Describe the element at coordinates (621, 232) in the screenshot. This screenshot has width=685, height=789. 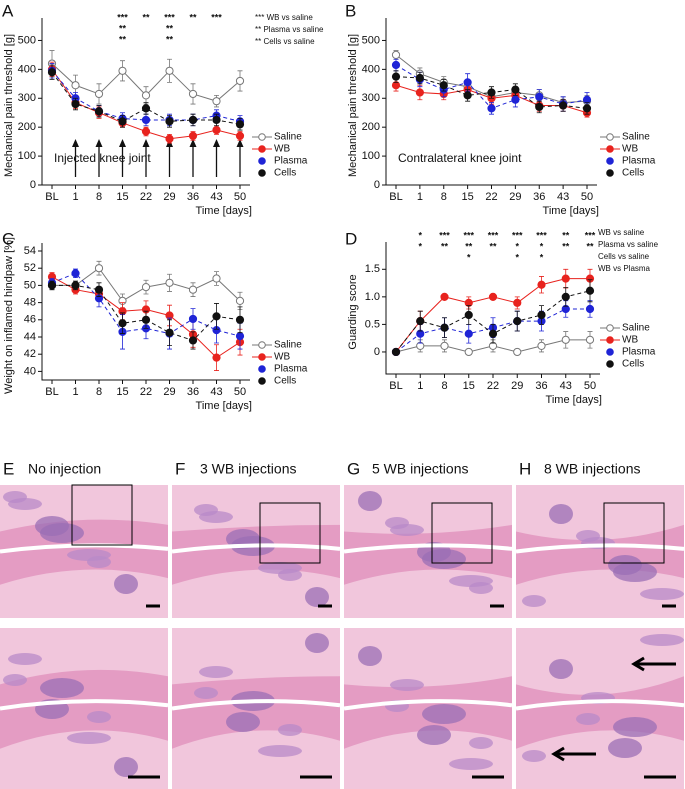
I see `significance-key: WB vs saline` at that location.